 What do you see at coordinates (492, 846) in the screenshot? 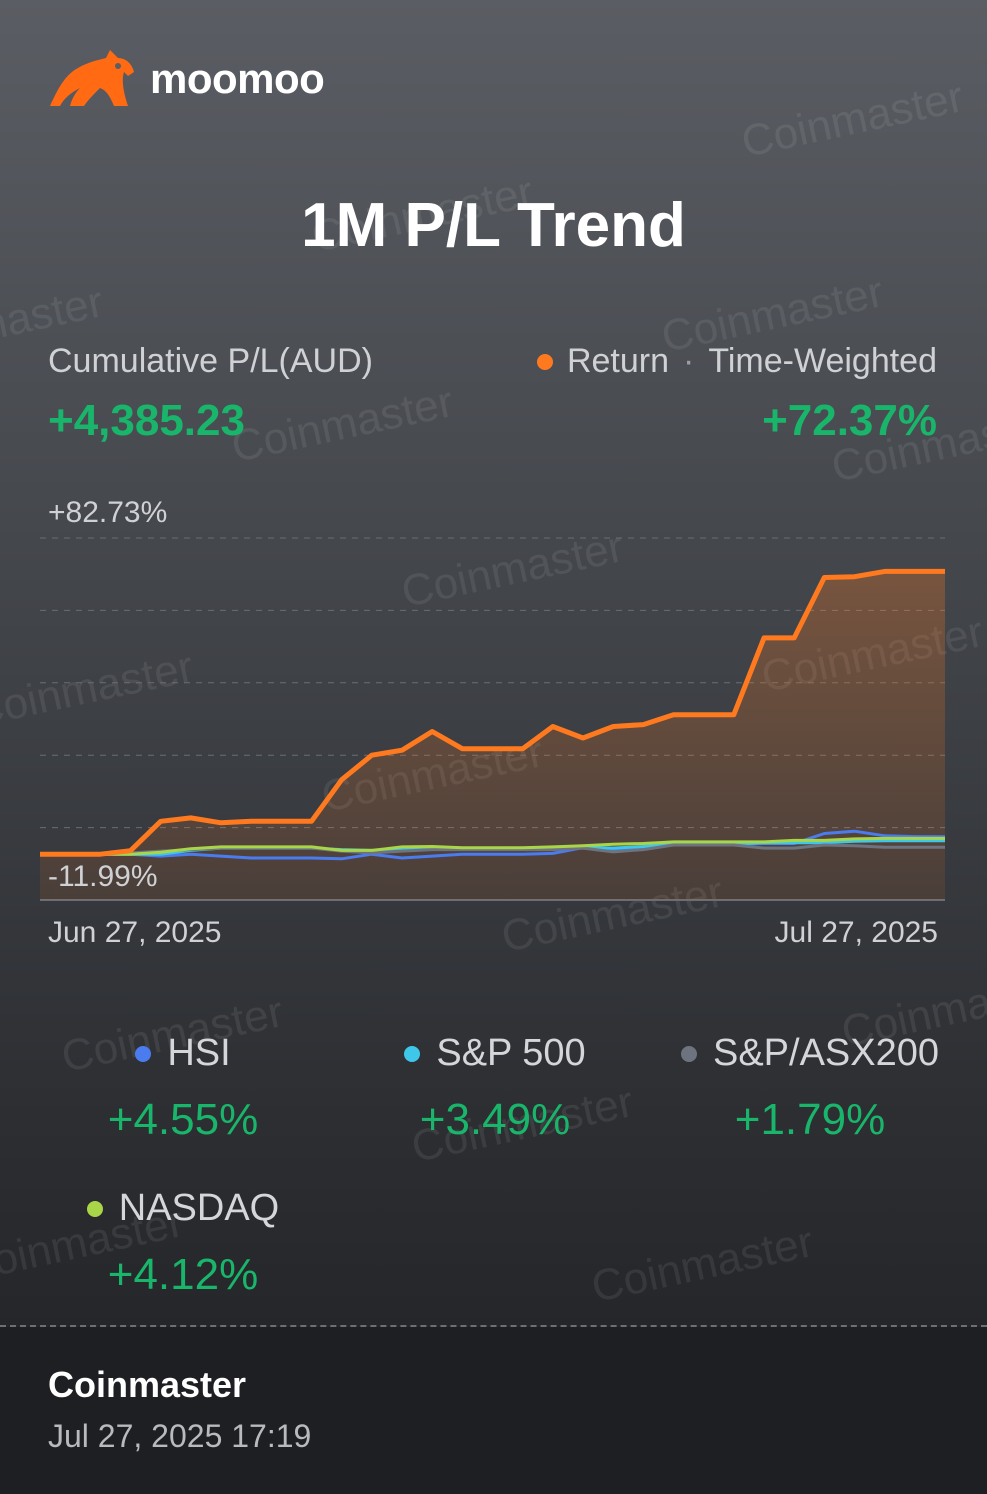
I see `series-line-nasdaq` at bounding box center [492, 846].